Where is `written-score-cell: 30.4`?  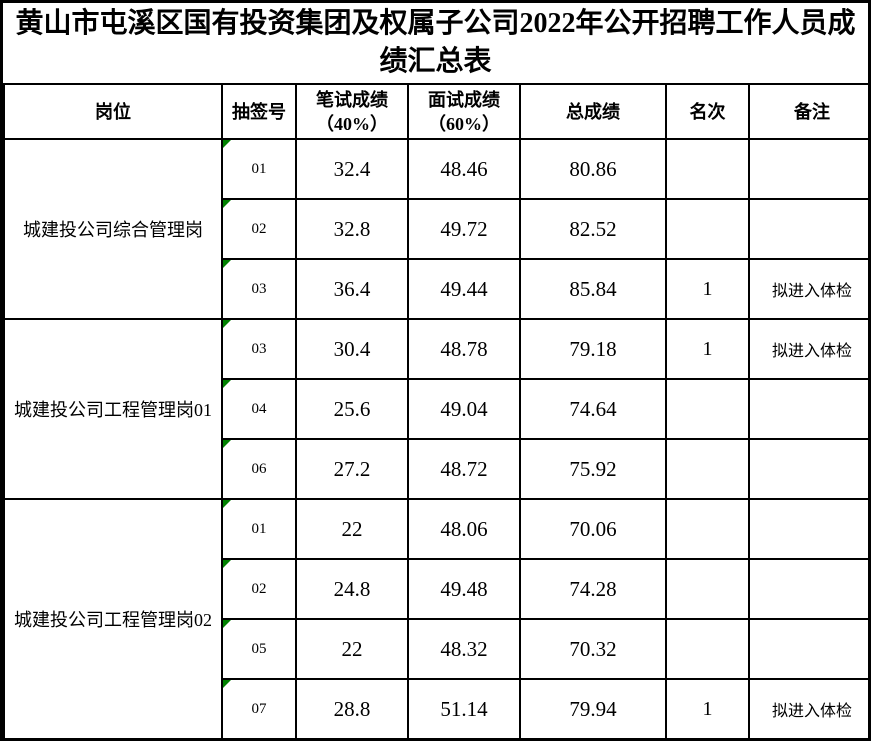
written-score-cell: 30.4 is located at coordinates (352, 349).